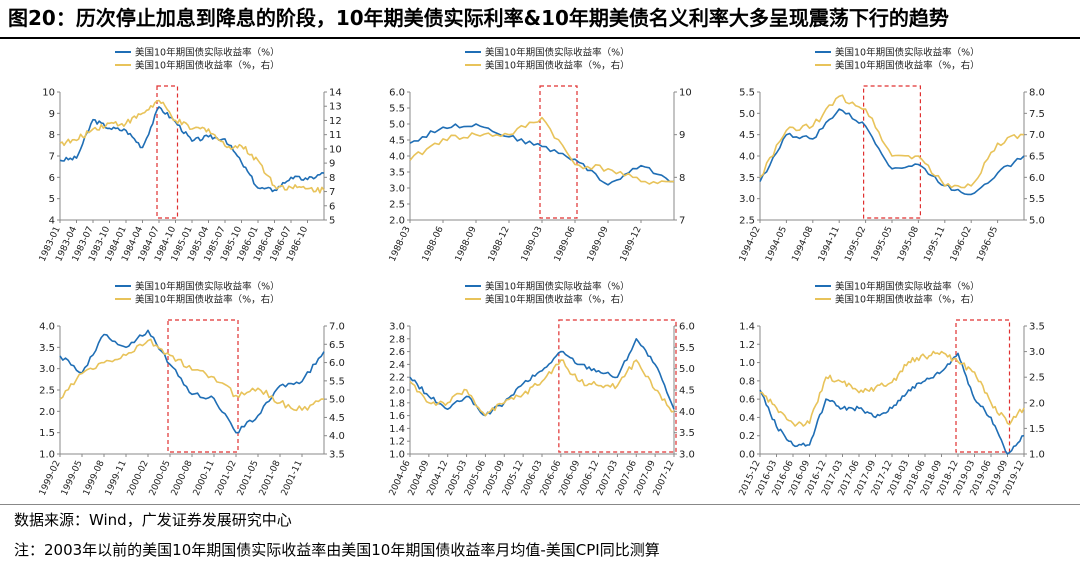 Image resolution: width=1080 pixels, height=569 pixels. I want to click on left-tick-label: 2.8, so click(397, 339).